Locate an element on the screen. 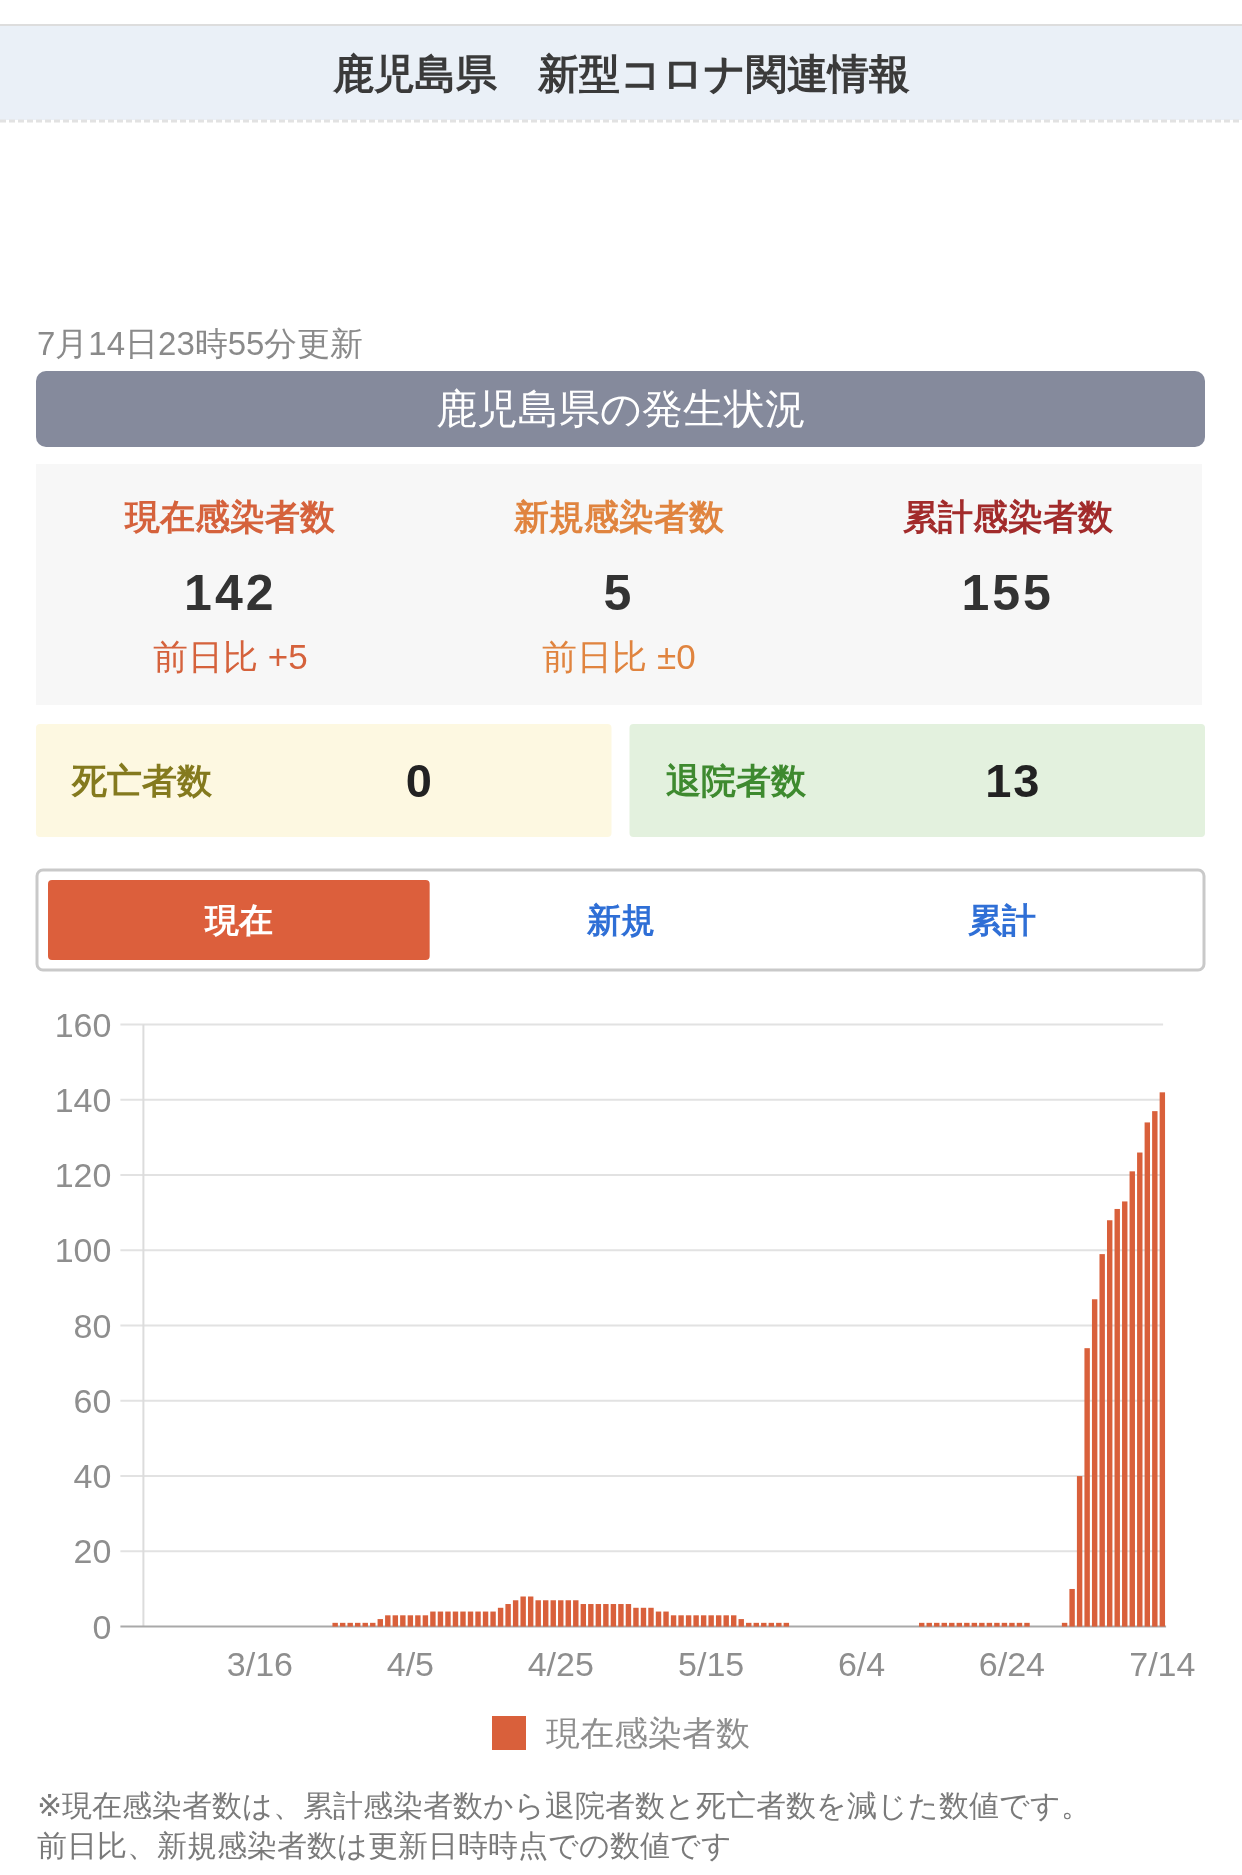 This screenshot has width=1242, height=1875. stat-label: 累計感染者数 is located at coordinates (1007, 516).